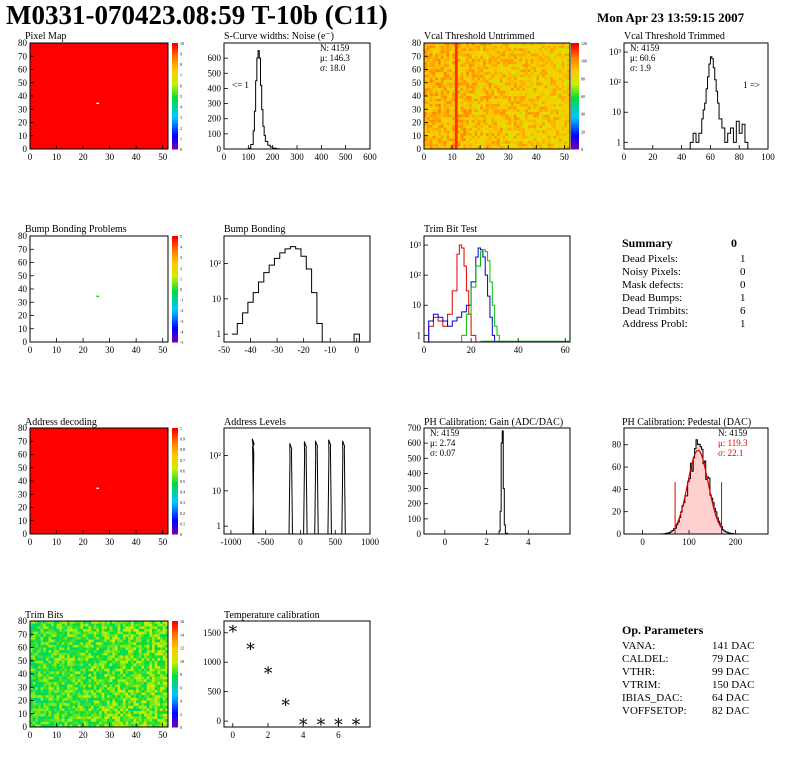 This screenshot has height=772, width=796. Describe the element at coordinates (23, 508) in the screenshot. I see `y-tick-label: 20` at that location.